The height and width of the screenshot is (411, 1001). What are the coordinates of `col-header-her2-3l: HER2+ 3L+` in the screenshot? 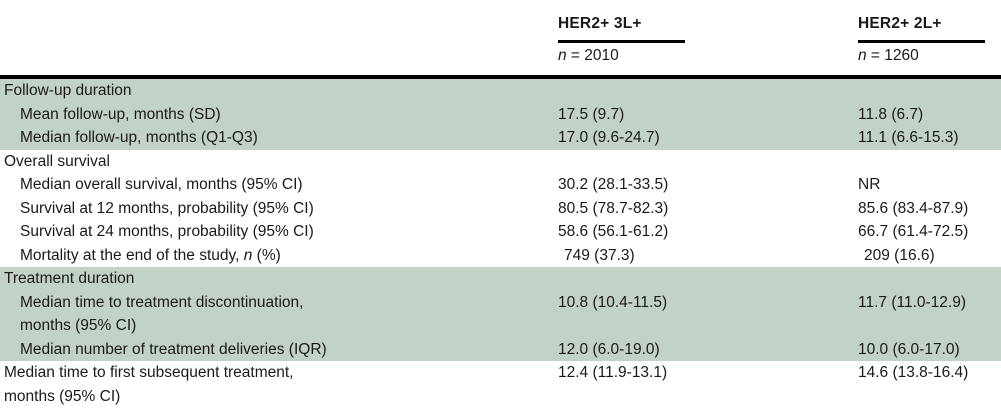 It's located at (705, 21).